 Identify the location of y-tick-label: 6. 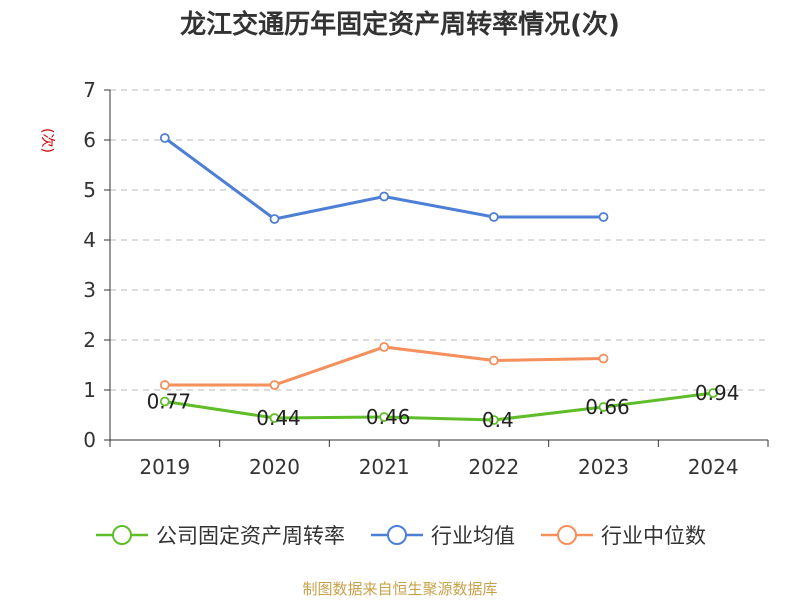
(89, 140).